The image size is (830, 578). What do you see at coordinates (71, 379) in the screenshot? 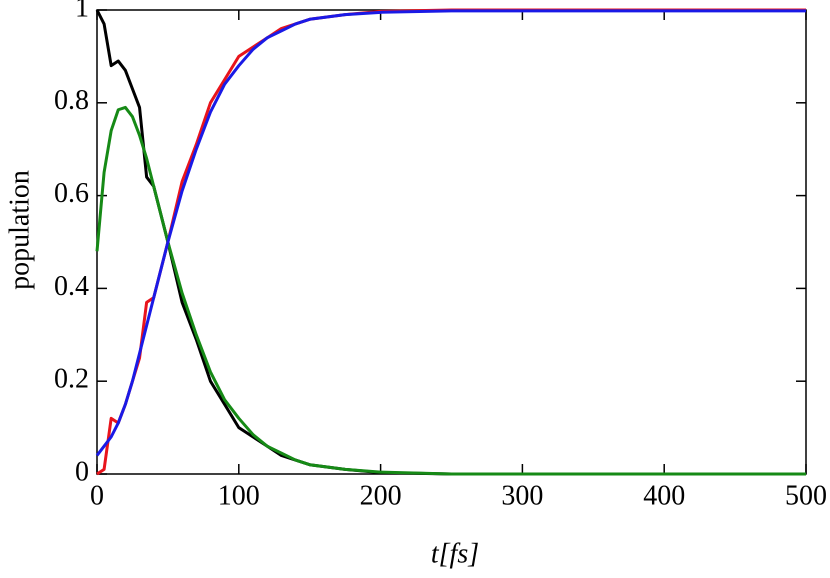
I see `y-tick-label: 0.2` at bounding box center [71, 379].